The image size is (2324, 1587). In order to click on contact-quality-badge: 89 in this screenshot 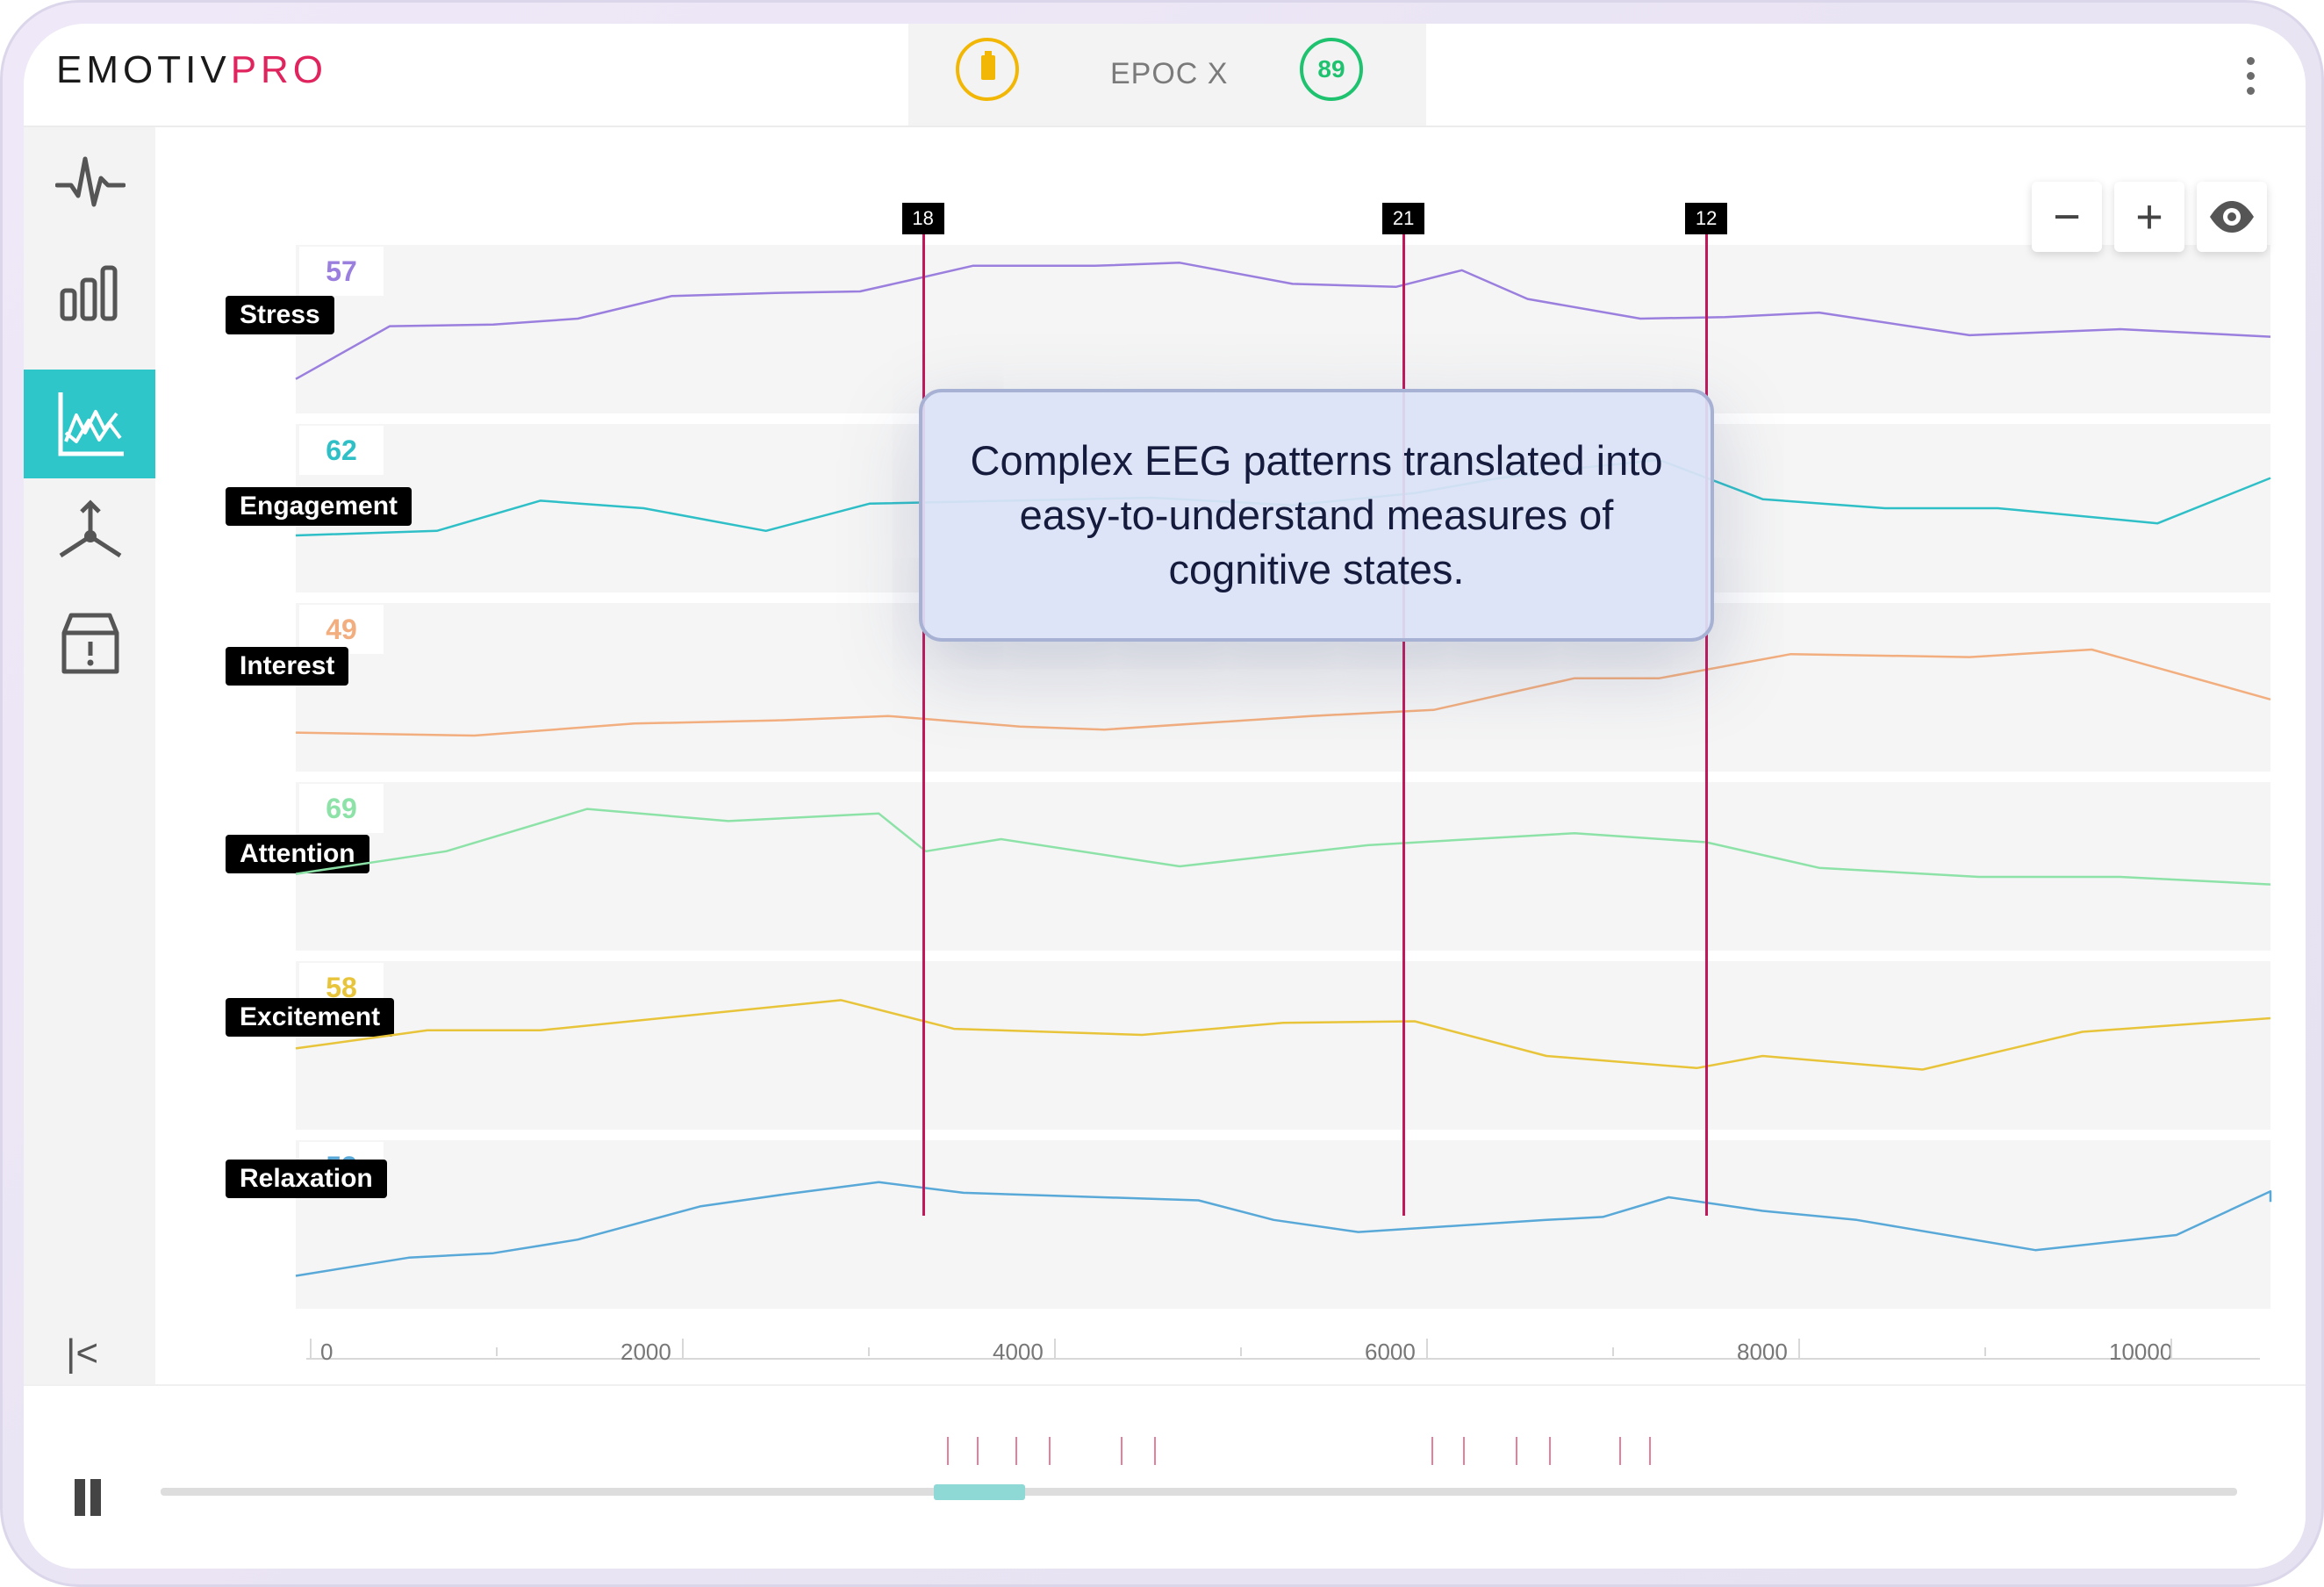, I will do `click(1331, 69)`.